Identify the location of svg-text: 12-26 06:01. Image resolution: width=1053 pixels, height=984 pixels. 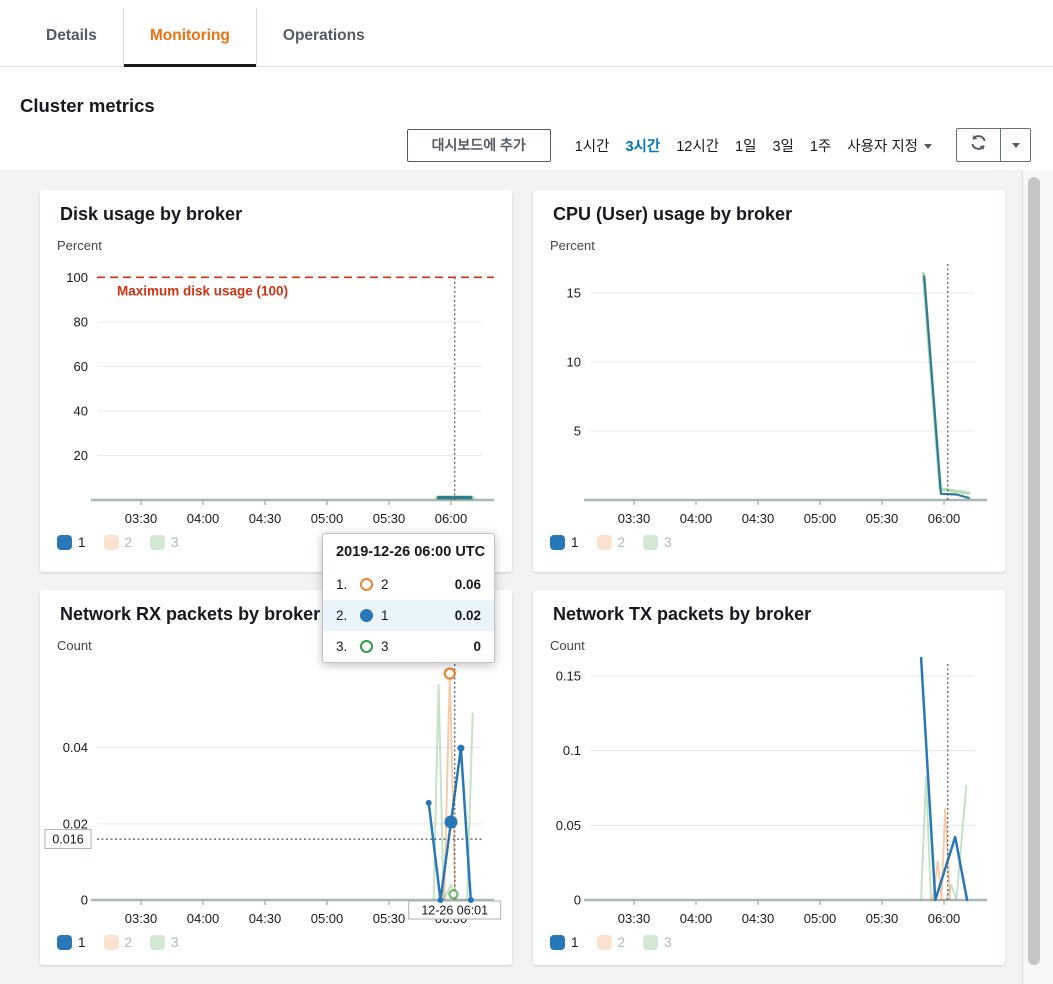
(454, 911).